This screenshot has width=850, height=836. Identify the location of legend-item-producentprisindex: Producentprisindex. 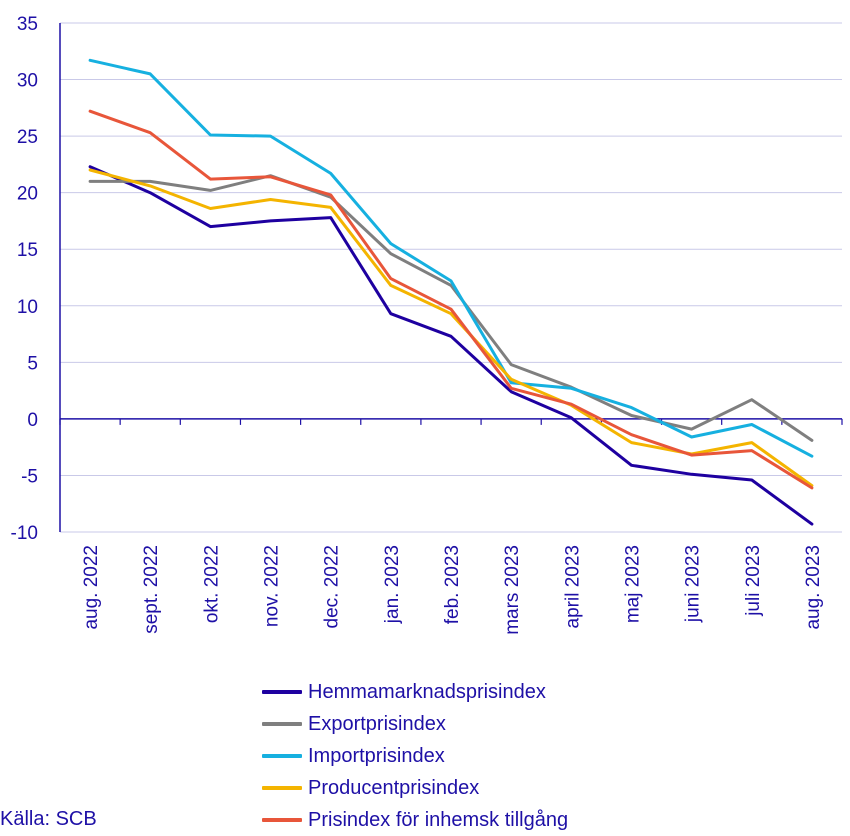
(415, 788).